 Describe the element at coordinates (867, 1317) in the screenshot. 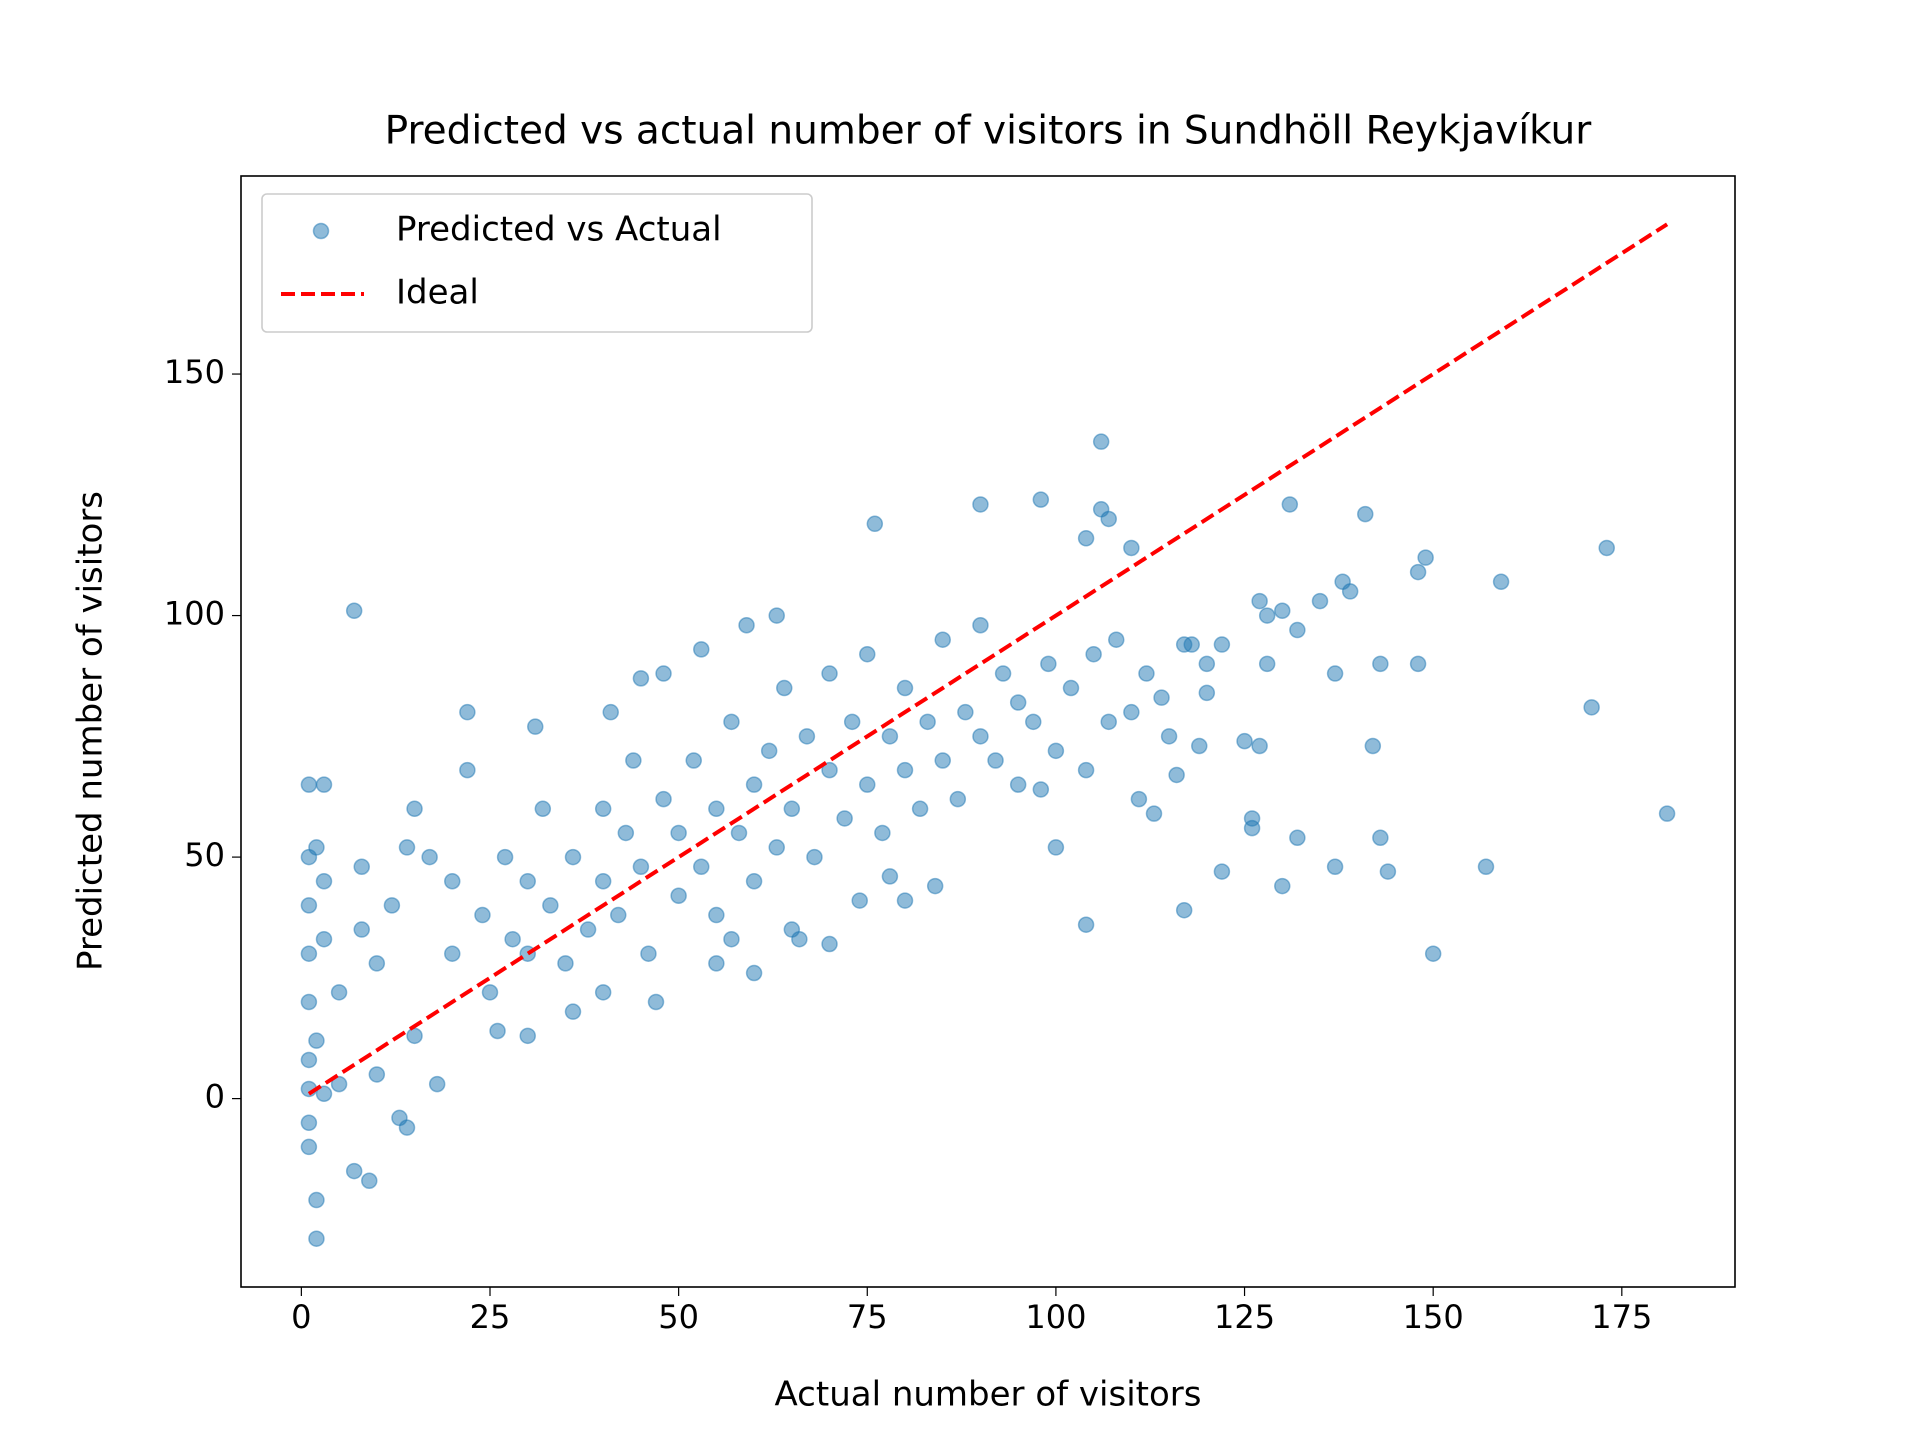

I see `x-tick-label: 75` at that location.